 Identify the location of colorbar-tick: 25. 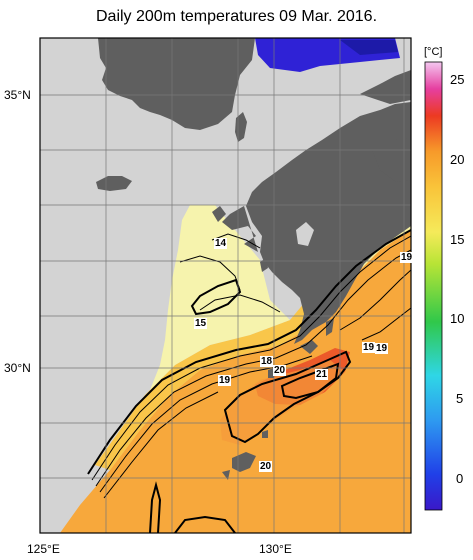
(457, 79).